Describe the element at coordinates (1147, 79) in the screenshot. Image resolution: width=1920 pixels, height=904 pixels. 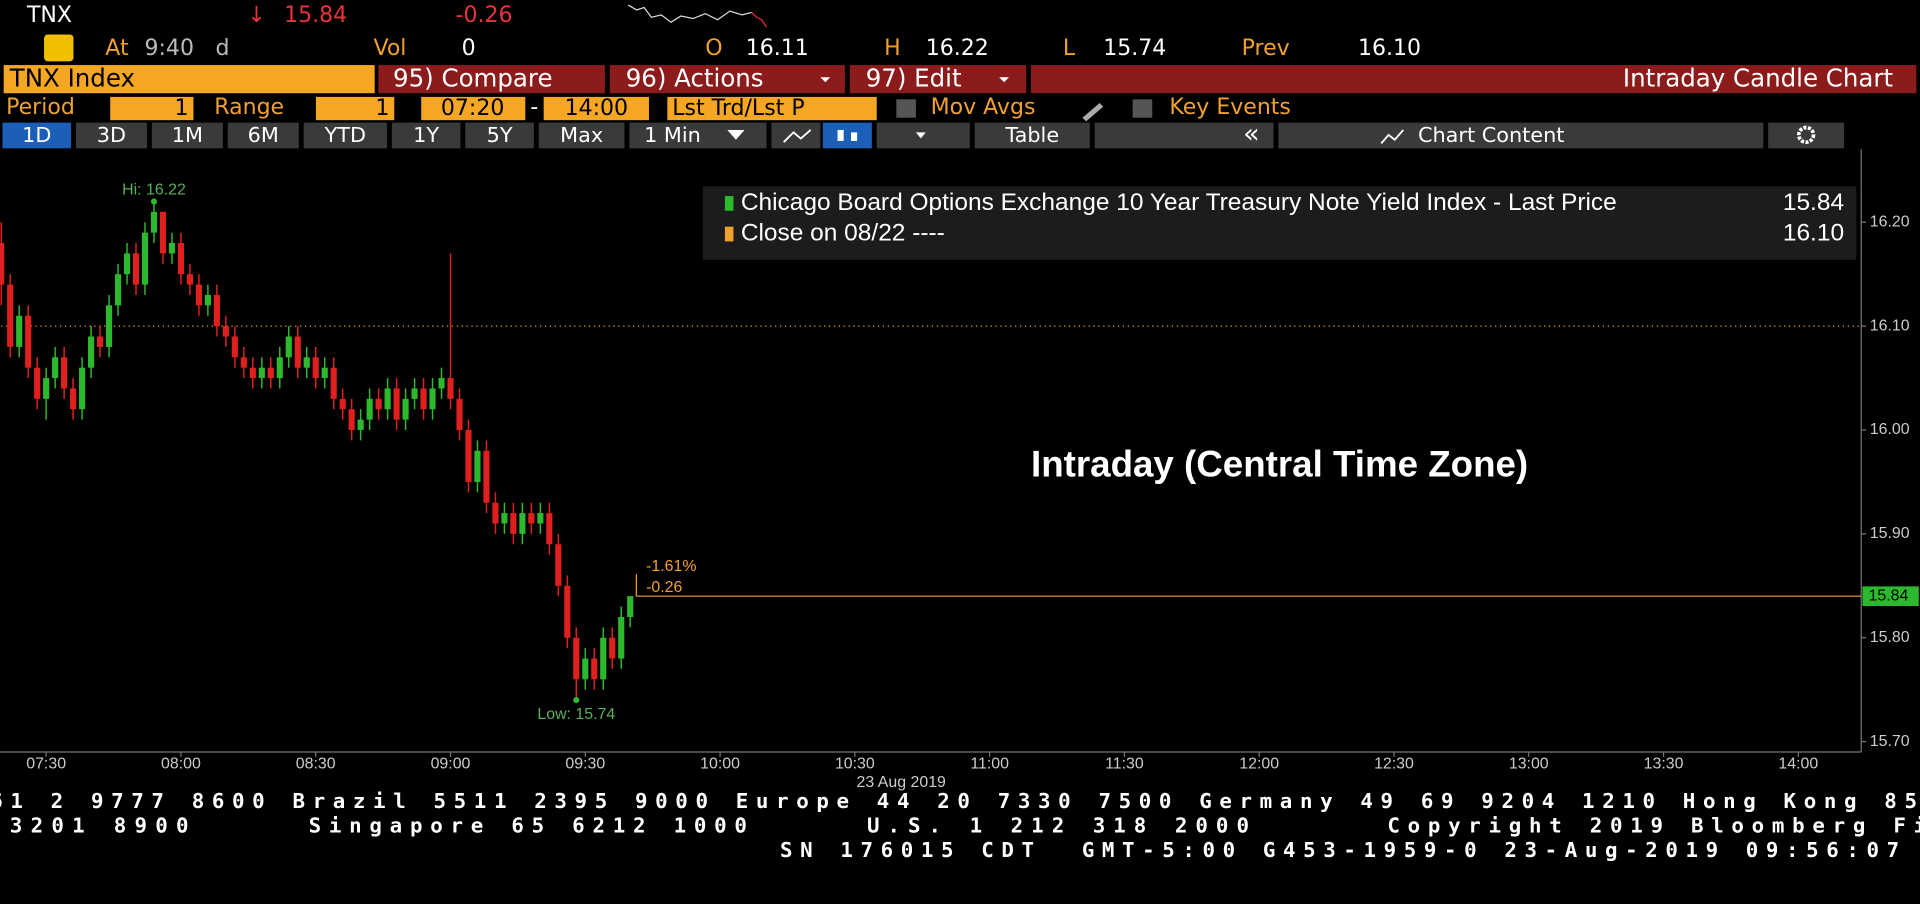
I see `menu-bar` at that location.